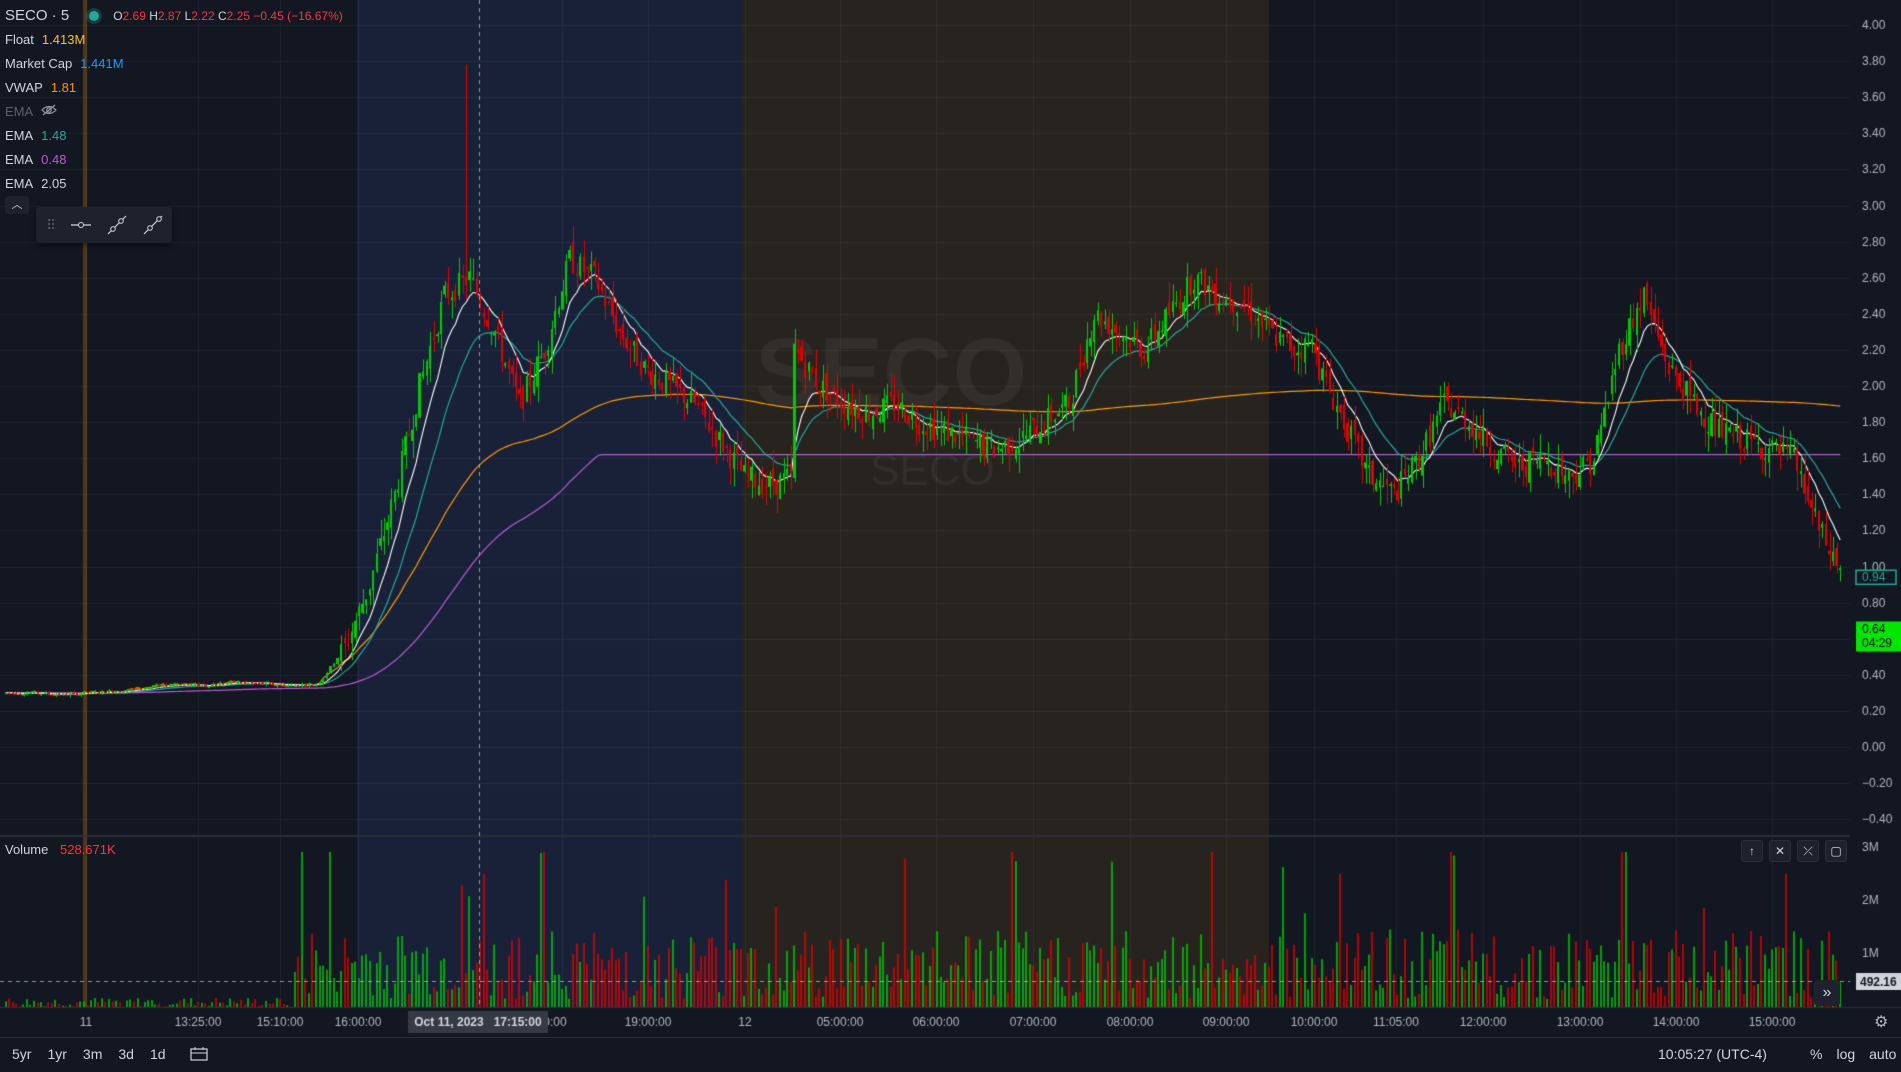 The width and height of the screenshot is (1901, 1072). Describe the element at coordinates (37, 15) in the screenshot. I see `symbol-title: SECO · 5` at that location.